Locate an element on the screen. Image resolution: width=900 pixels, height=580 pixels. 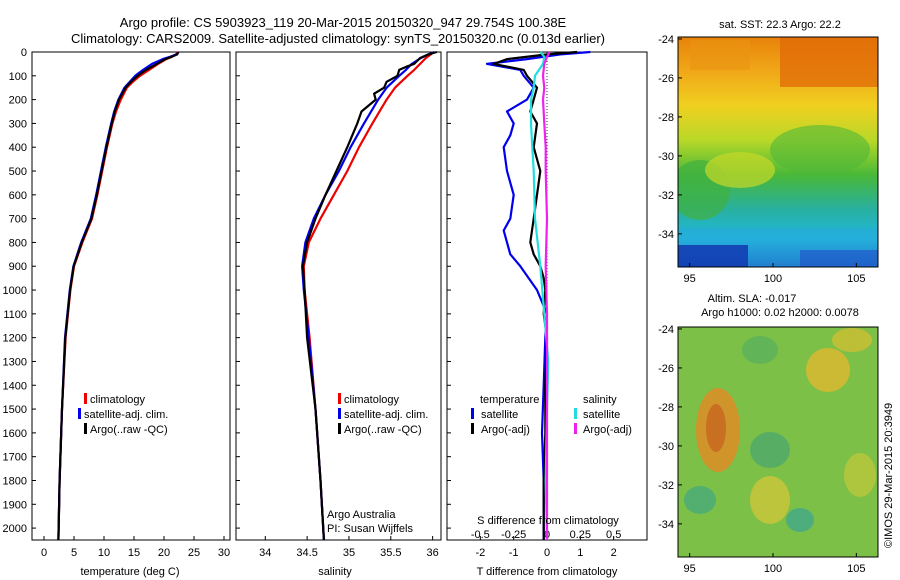
annotation-pi-name: PI: Susan Wijffels is located at coordinates (370, 529).